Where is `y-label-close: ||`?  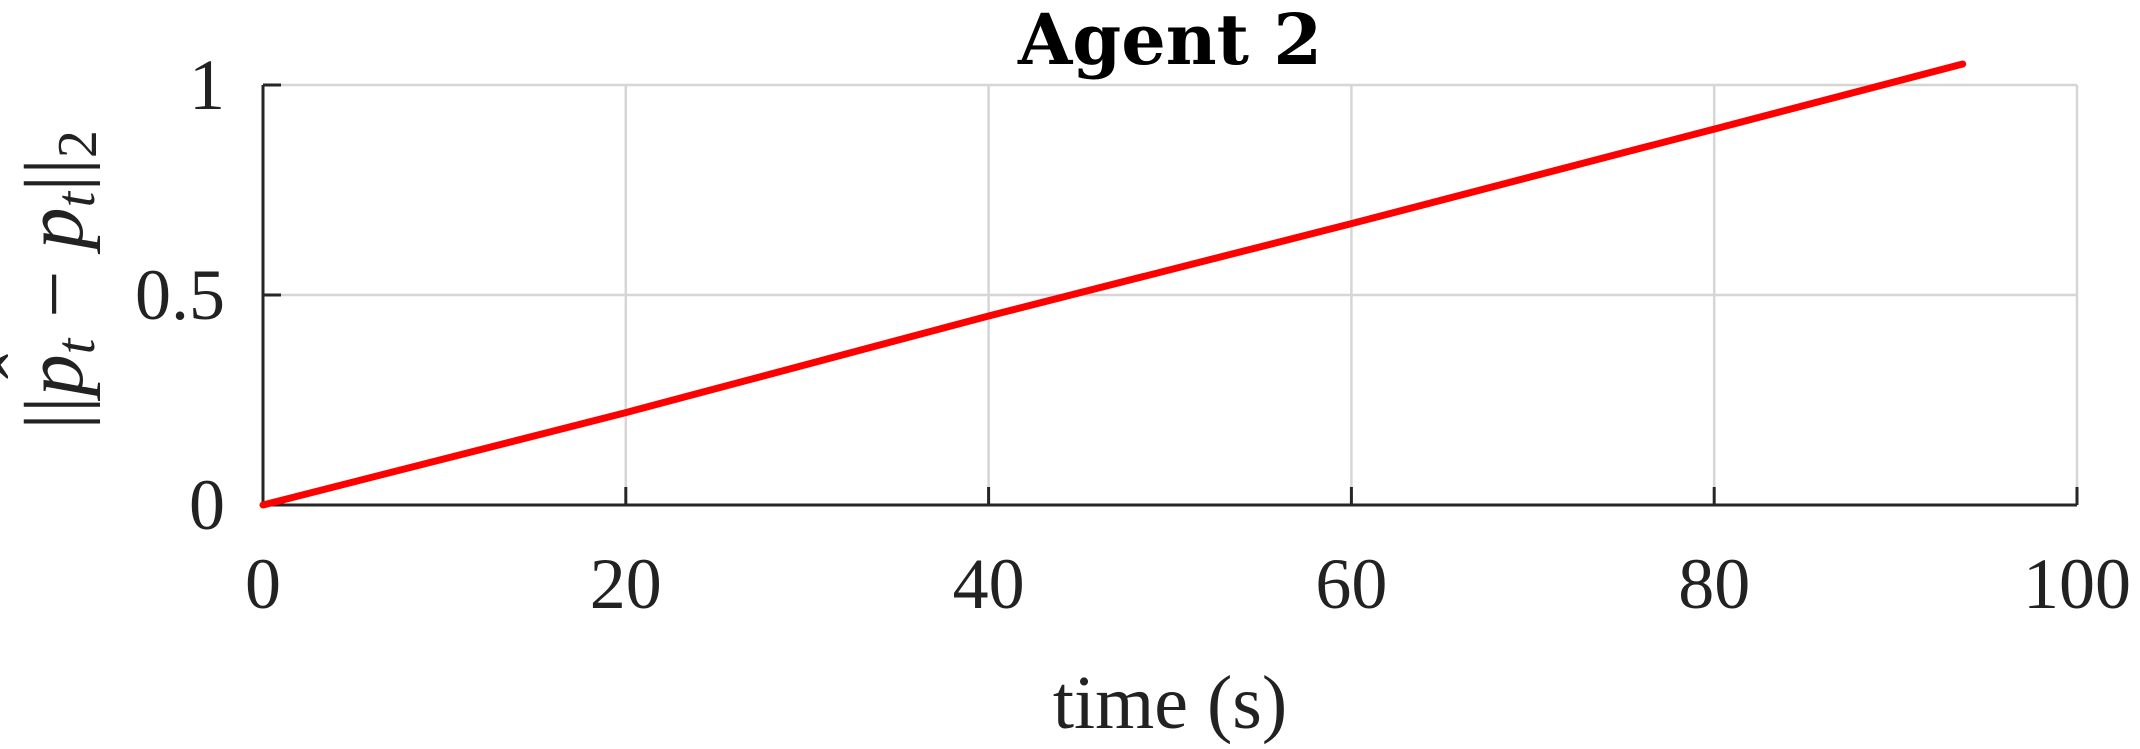 y-label-close: || is located at coordinates (54, 175).